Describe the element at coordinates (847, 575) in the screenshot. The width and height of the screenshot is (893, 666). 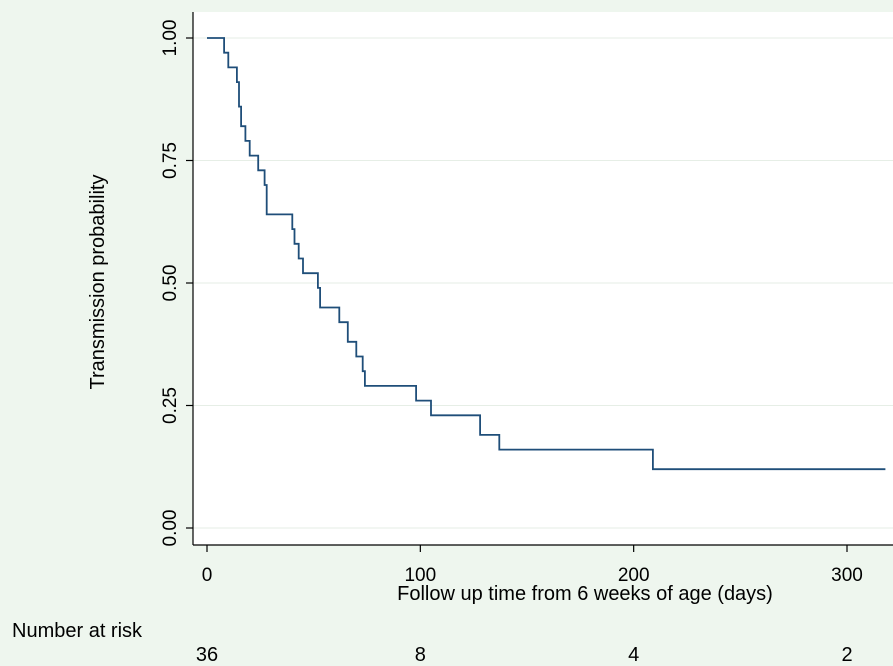
I see `x-tick-label: 300` at that location.